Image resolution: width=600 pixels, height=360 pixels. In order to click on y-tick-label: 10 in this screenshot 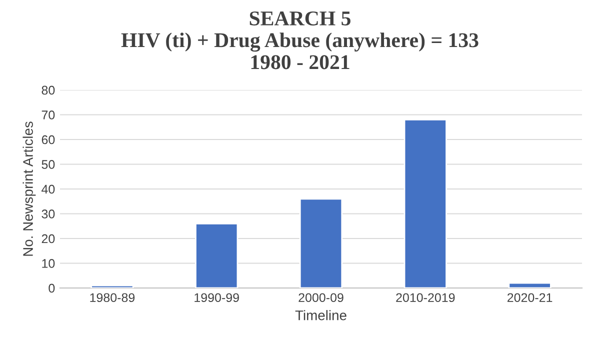, I will do `click(48, 263)`.